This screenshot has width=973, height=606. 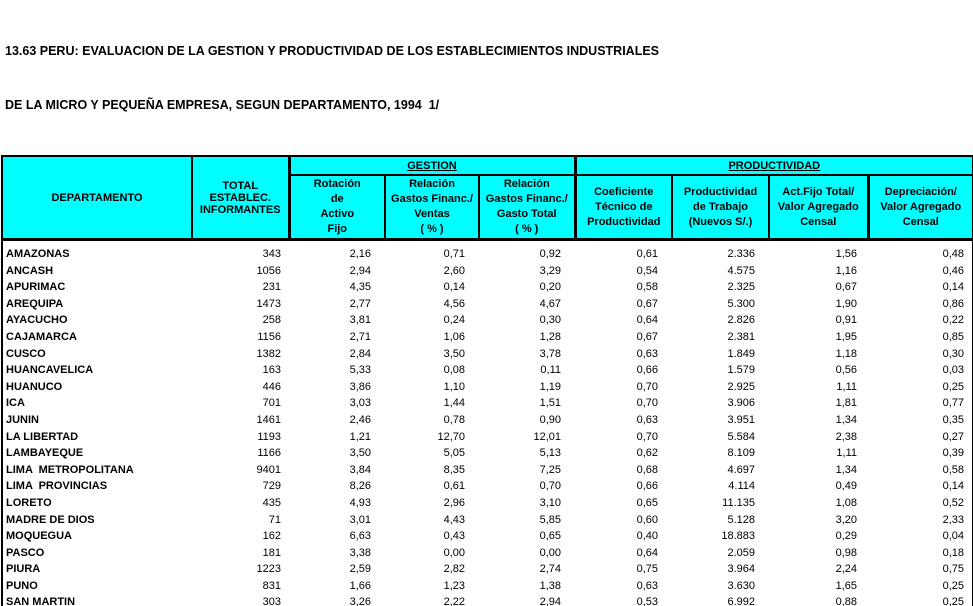 What do you see at coordinates (550, 453) in the screenshot?
I see `value-cell: 5,13` at bounding box center [550, 453].